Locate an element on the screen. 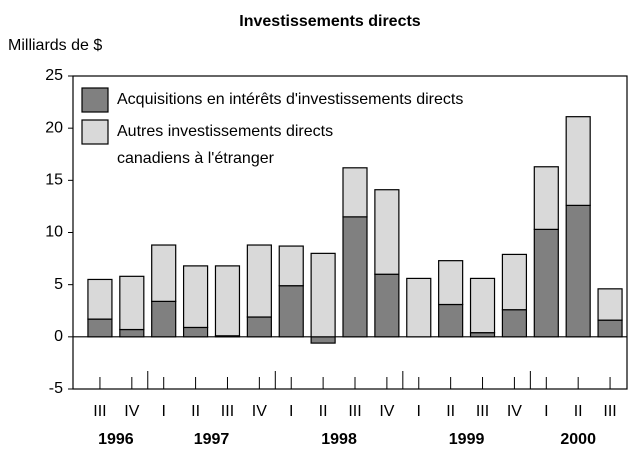 The height and width of the screenshot is (449, 637). y-tick-label: 25 is located at coordinates (54, 75).